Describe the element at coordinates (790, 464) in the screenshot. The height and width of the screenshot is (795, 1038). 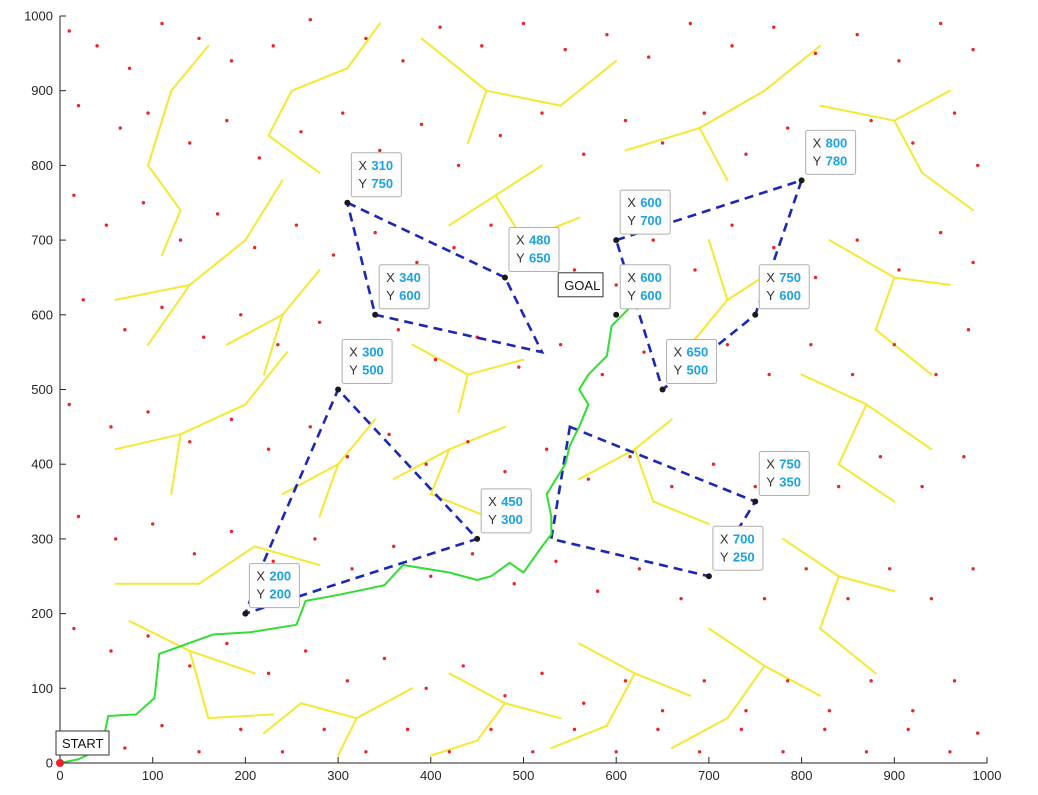
I see `datatip-x-value: 750` at that location.